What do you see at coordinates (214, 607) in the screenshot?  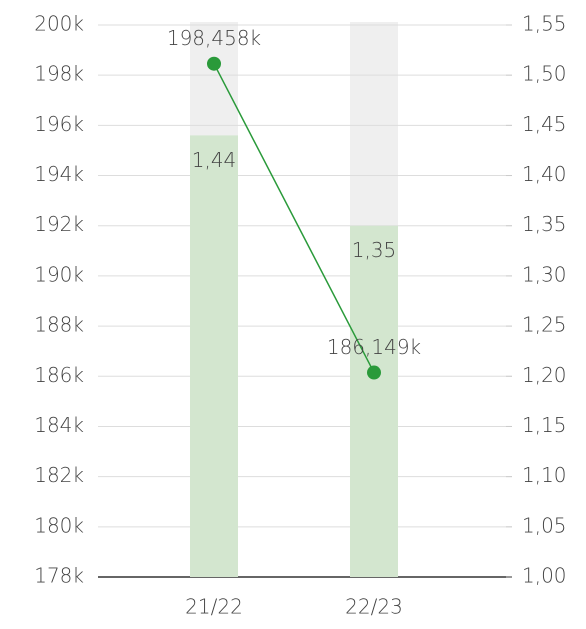 I see `x-tick-label: 21/22` at bounding box center [214, 607].